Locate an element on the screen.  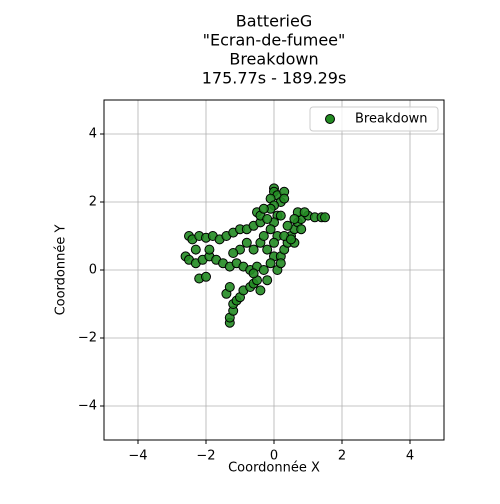
y-tick-label: 2 is located at coordinates (93, 202).